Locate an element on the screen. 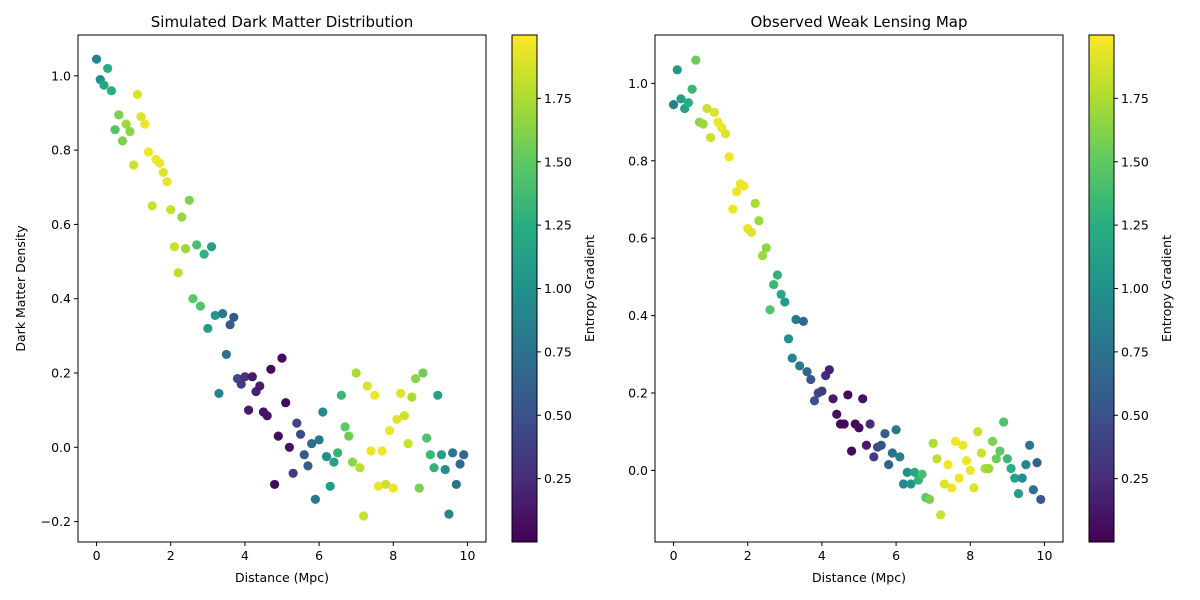 The image size is (1200, 600). left-x-tick-label: 0 is located at coordinates (97, 555).